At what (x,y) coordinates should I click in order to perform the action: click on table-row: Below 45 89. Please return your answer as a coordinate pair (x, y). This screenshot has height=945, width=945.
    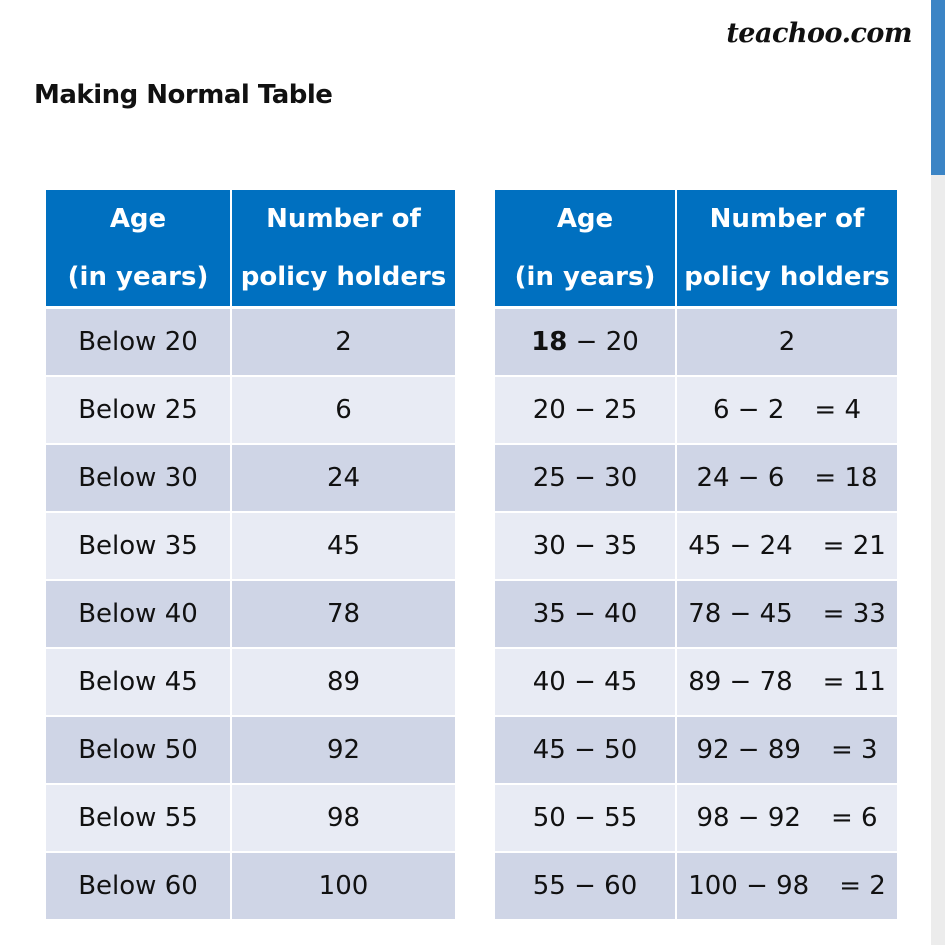
    Looking at the image, I should click on (250, 682).